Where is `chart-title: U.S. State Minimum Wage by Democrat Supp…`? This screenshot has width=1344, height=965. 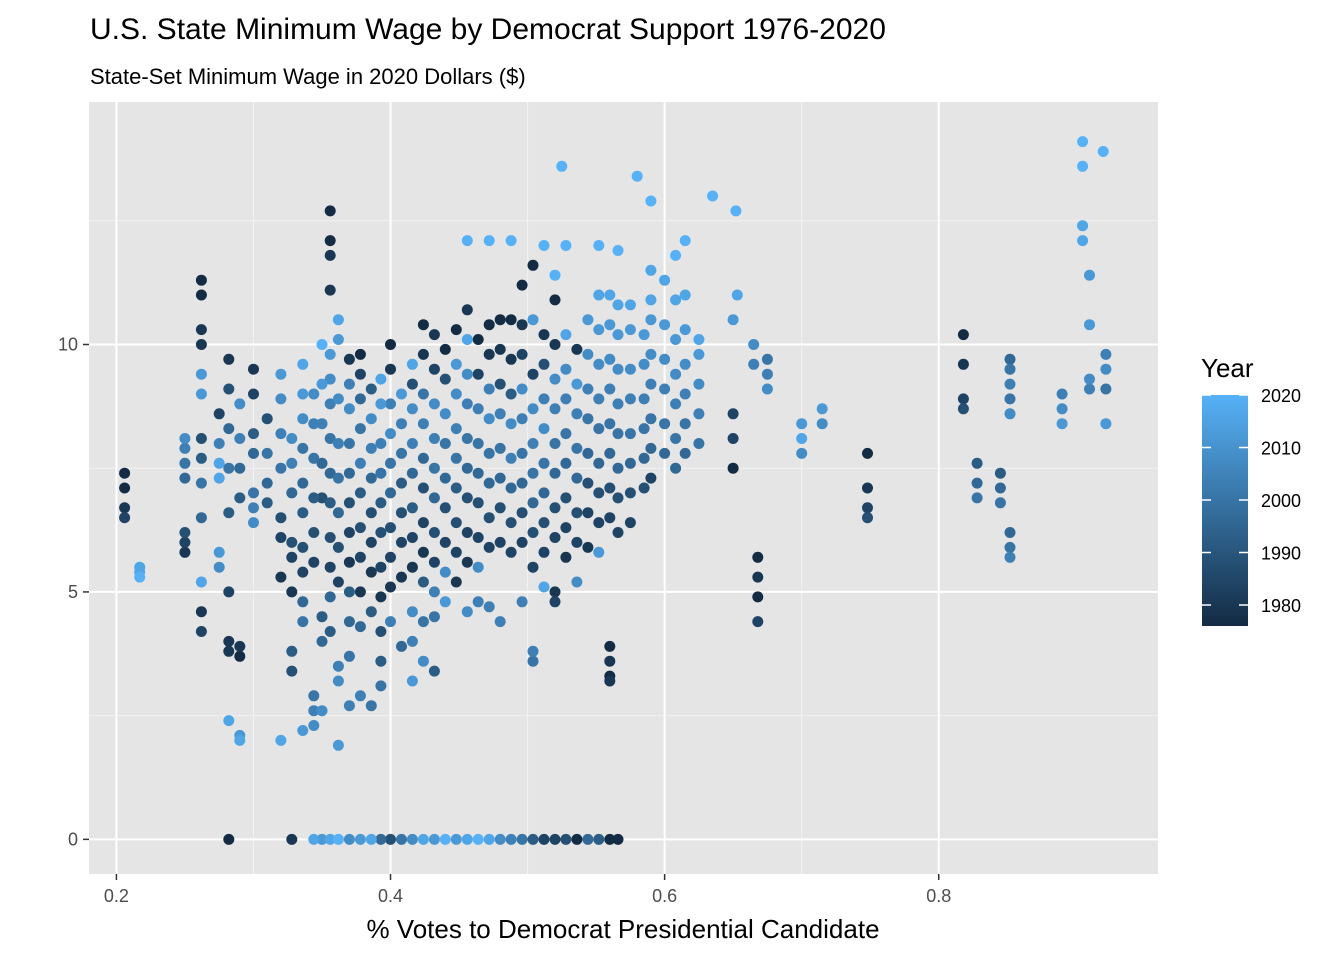
chart-title: U.S. State Minimum Wage by Democrat Supp… is located at coordinates (488, 29).